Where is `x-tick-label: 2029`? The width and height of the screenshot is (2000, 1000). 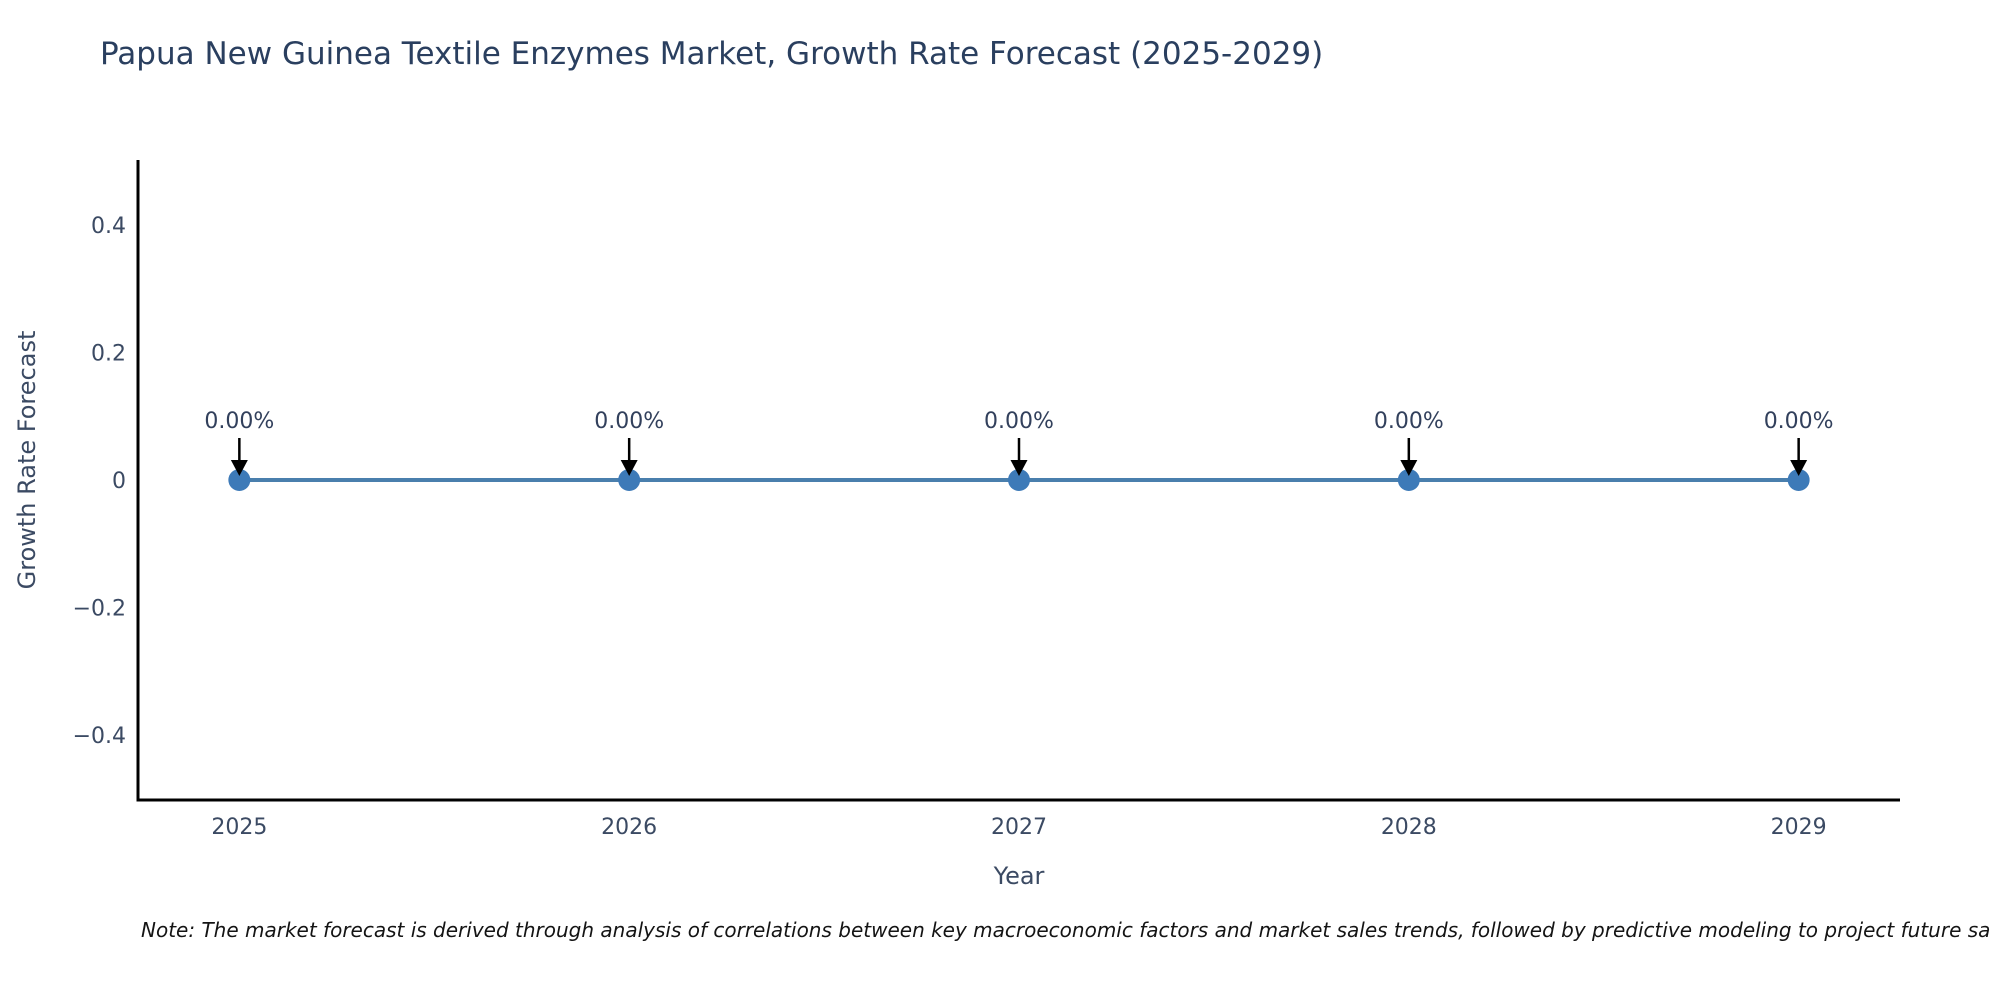 x-tick-label: 2029 is located at coordinates (1799, 827).